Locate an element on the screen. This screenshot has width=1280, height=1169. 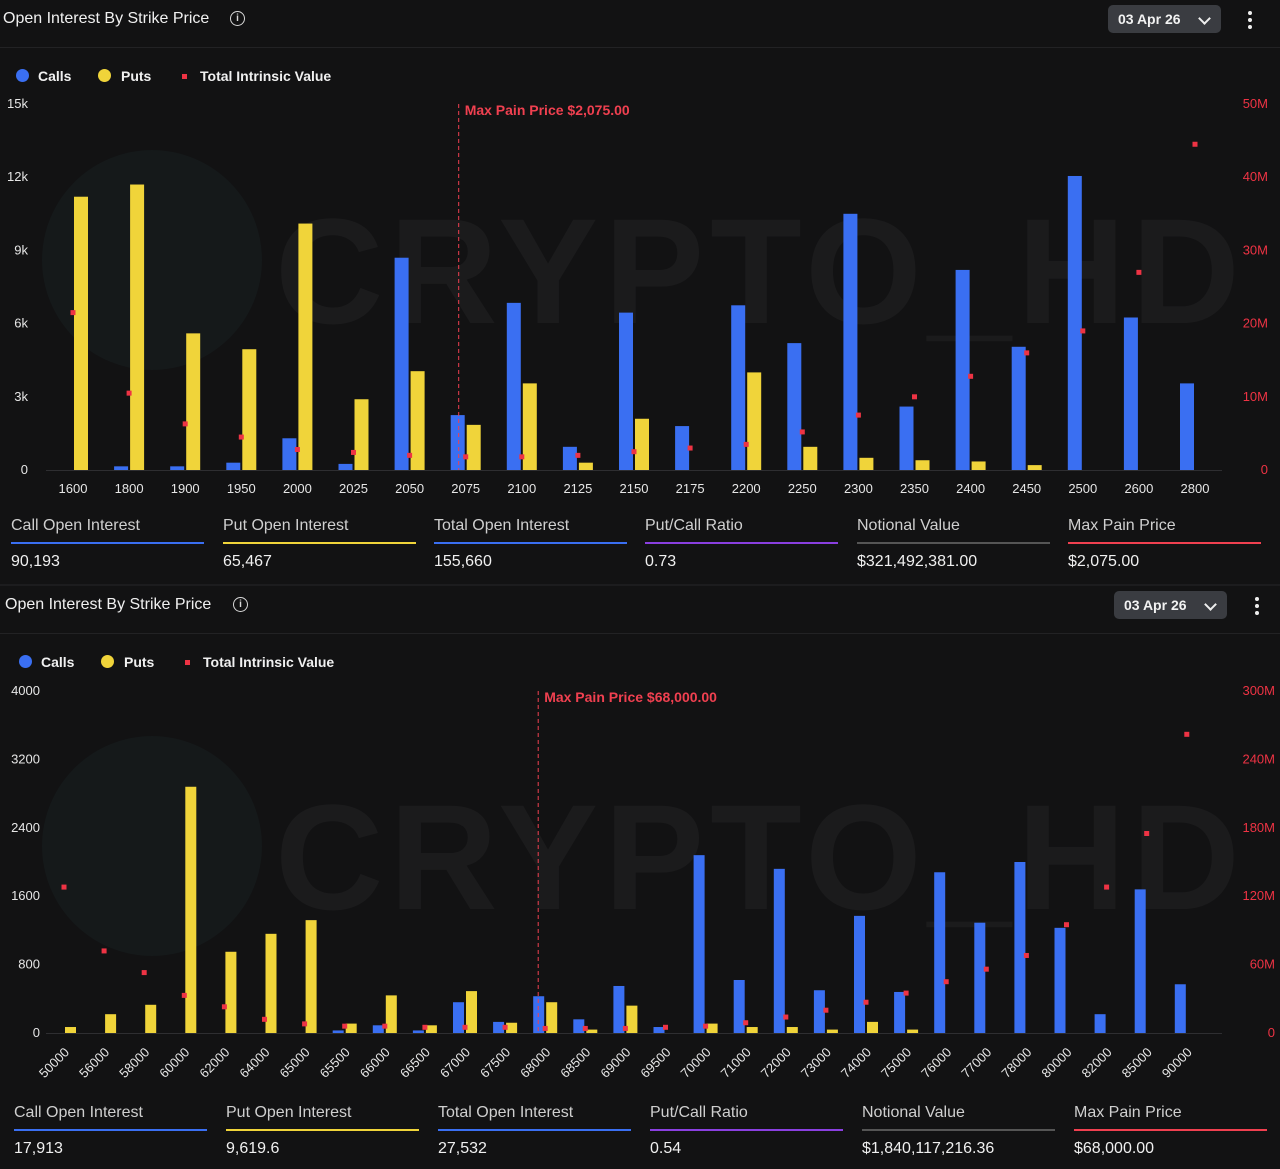
x-tick-label: 2350 is located at coordinates (914, 488).